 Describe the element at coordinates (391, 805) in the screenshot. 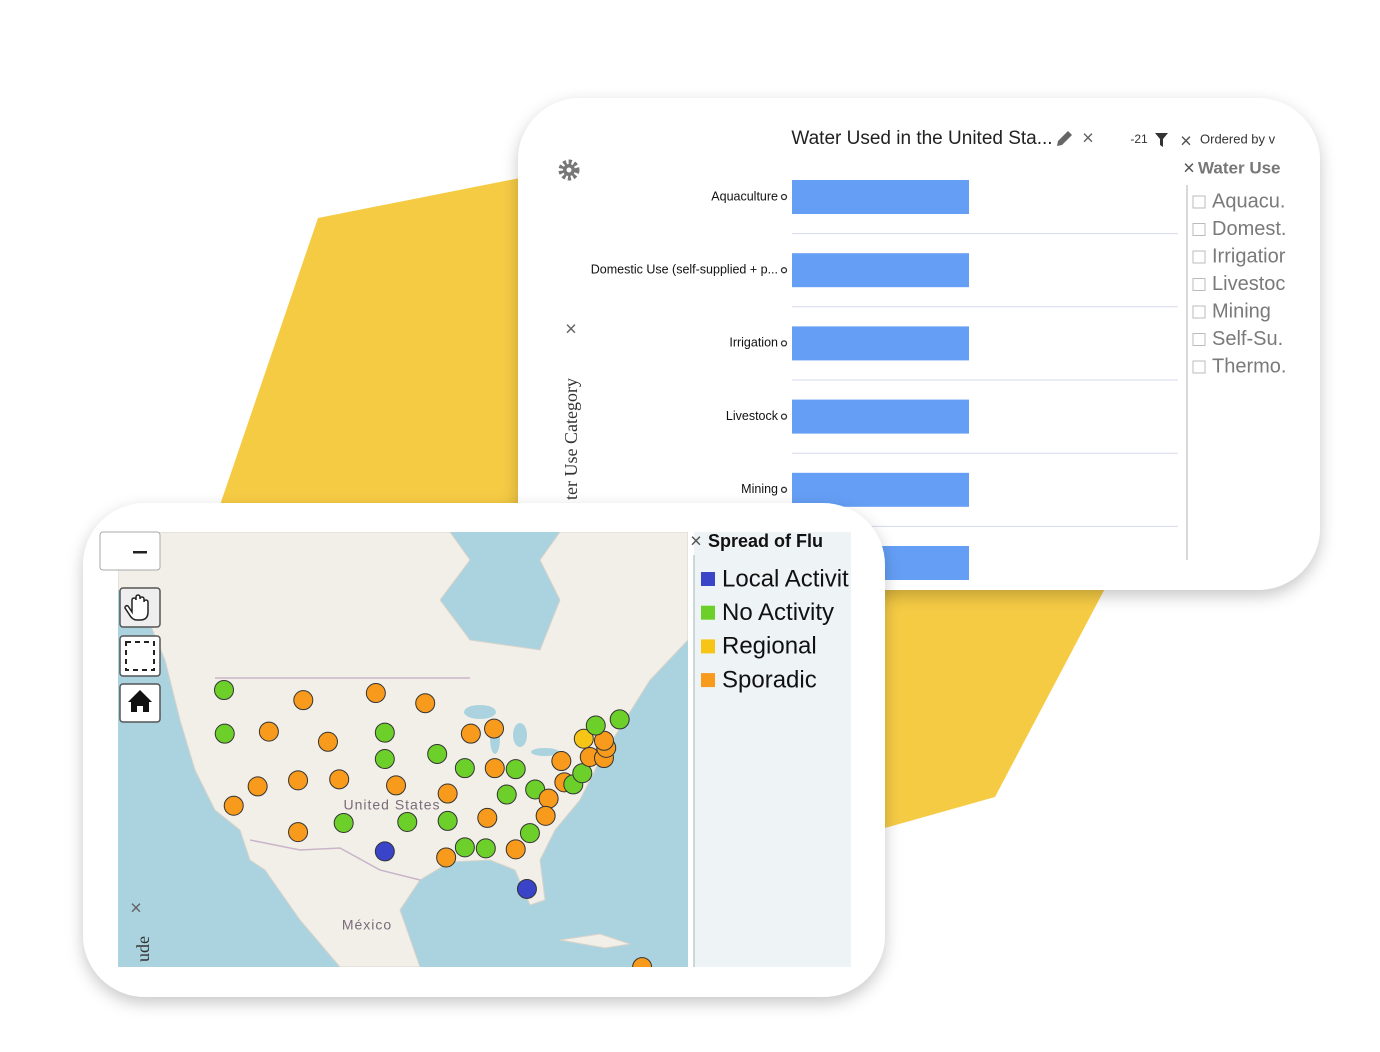

I see `map-label: United States` at that location.